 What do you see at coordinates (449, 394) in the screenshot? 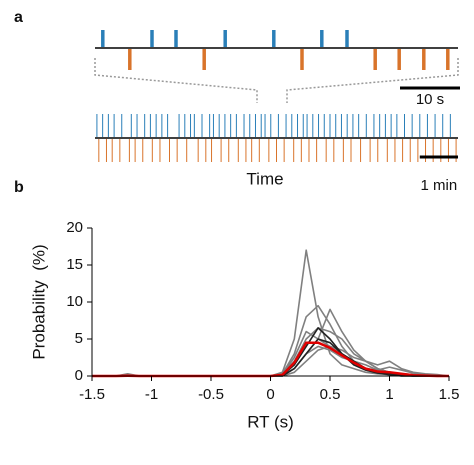
I see `x-tick-label: 1.5` at bounding box center [449, 394].